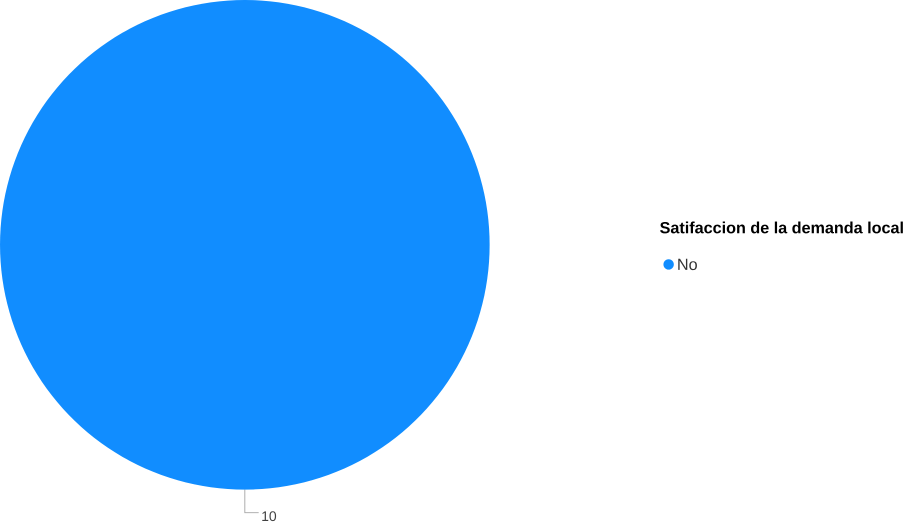  What do you see at coordinates (781, 227) in the screenshot?
I see `legend-title: Satifaccion de la demanda local` at bounding box center [781, 227].